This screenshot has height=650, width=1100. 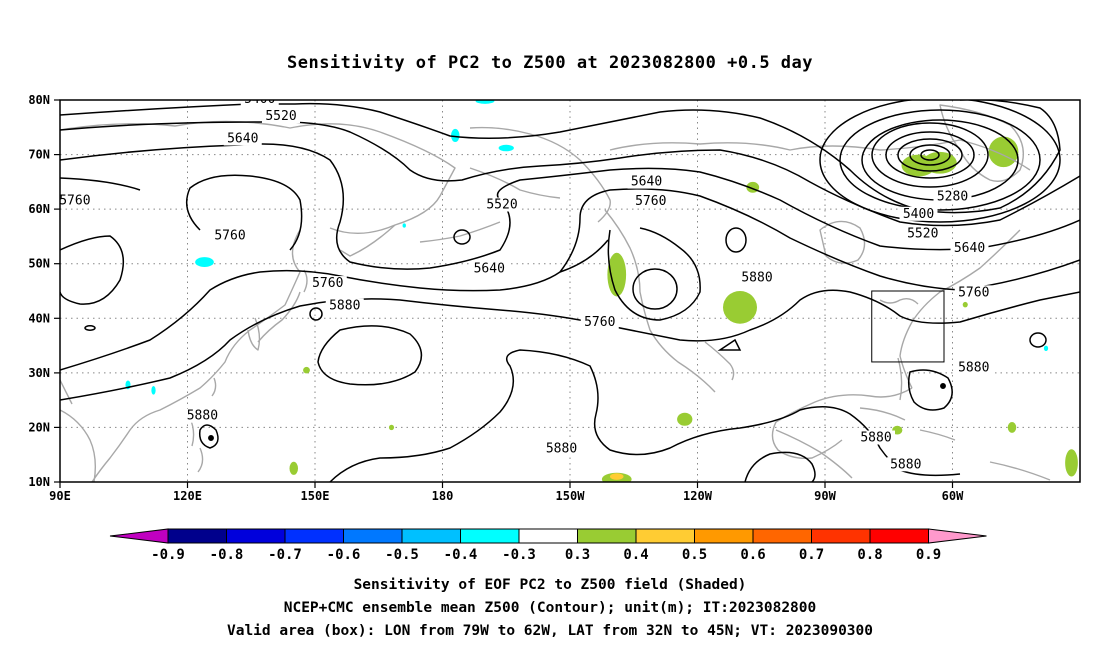 What do you see at coordinates (928, 555) in the screenshot?
I see `colorbar-label: 0.9` at bounding box center [928, 555].